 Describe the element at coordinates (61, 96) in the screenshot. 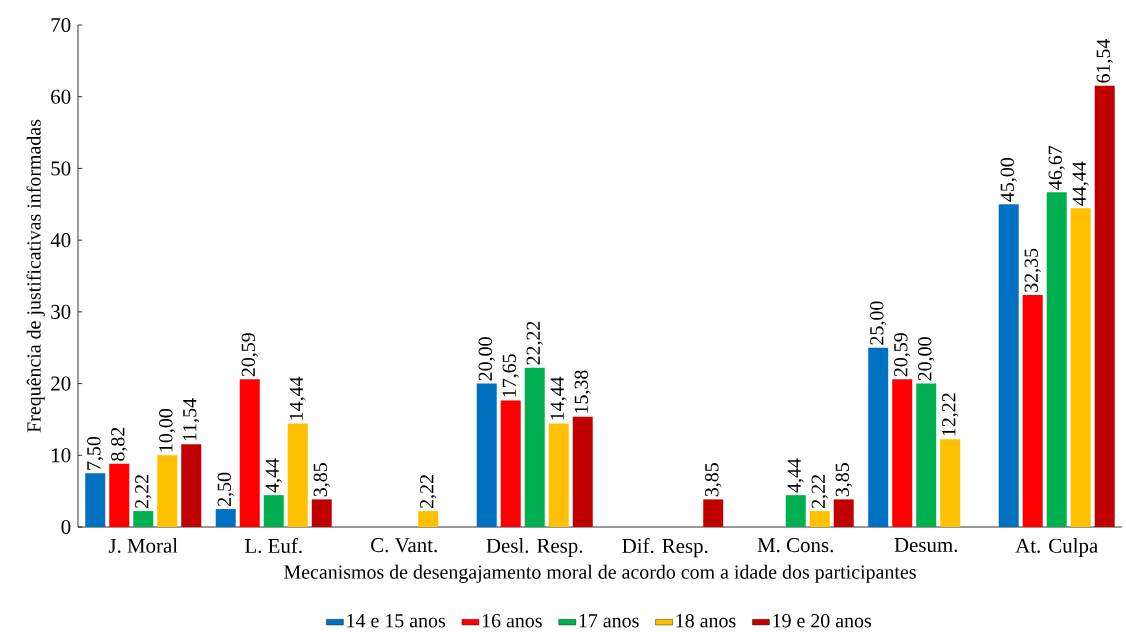

I see `y-tick-label: 60` at that location.